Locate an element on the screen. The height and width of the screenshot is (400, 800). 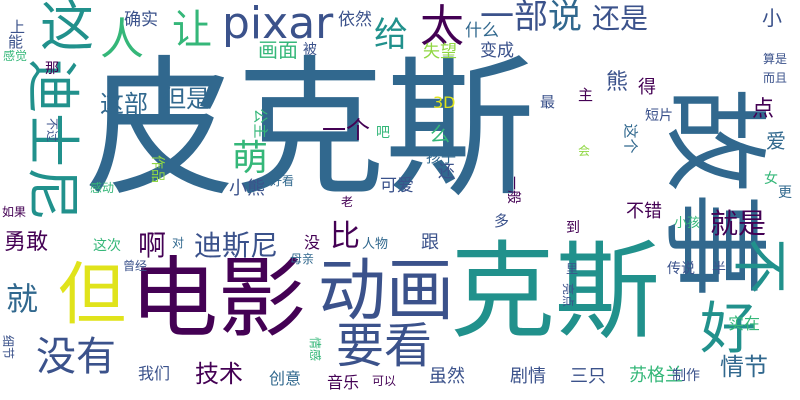
word-picture: 画面 is located at coordinates (278, 50).